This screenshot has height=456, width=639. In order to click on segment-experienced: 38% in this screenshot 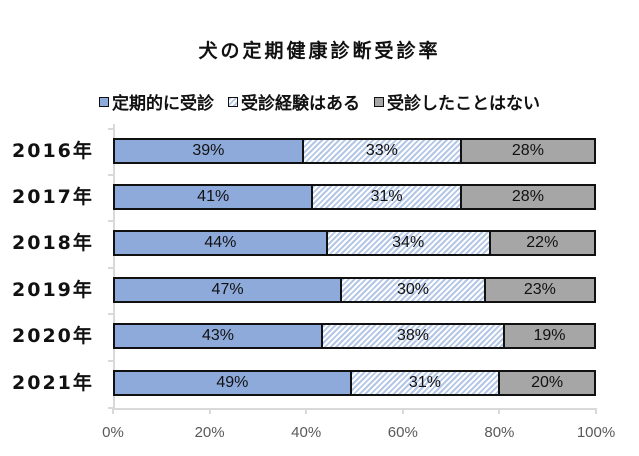, I will do `click(411, 336)`.